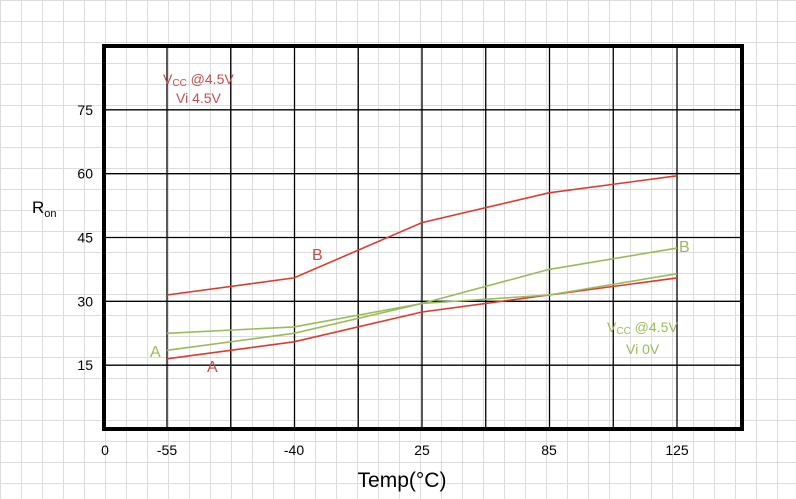 The width and height of the screenshot is (796, 499). I want to click on annotation-vi-green: Vi 0V, so click(643, 349).